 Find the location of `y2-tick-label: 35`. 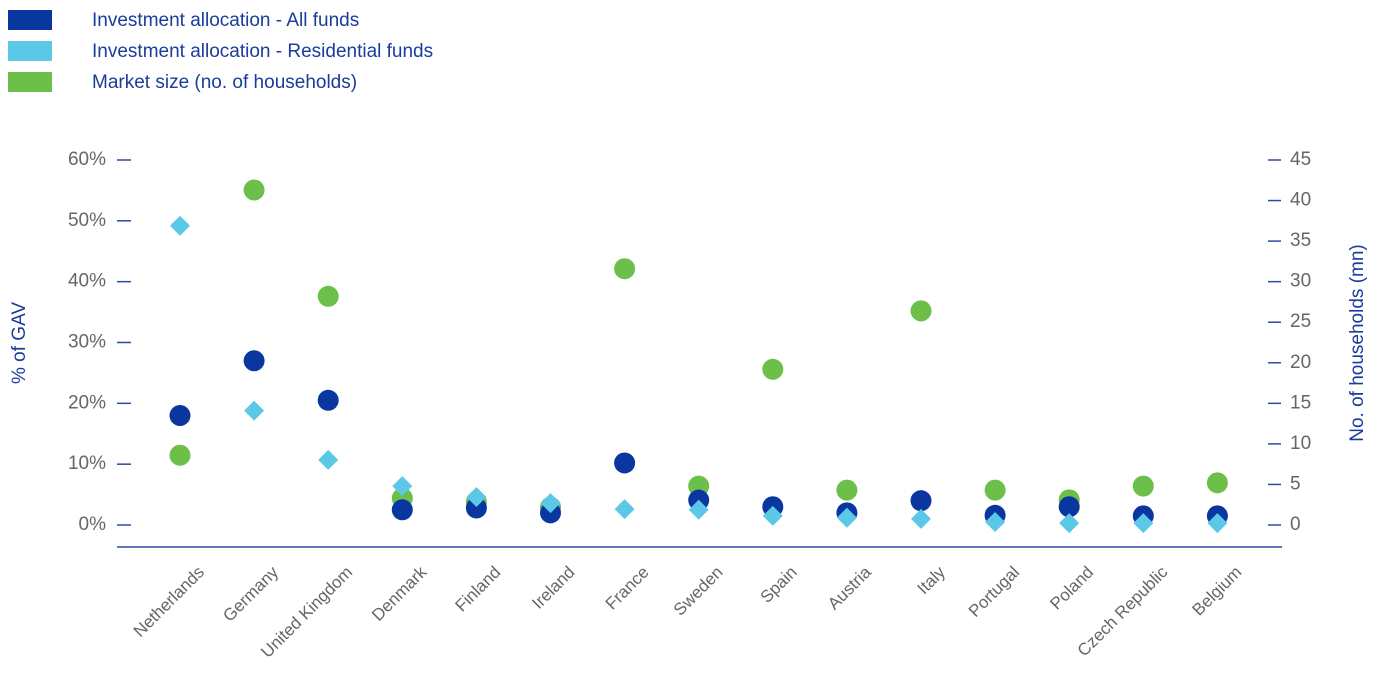

y2-tick-label: 35 is located at coordinates (1300, 240).